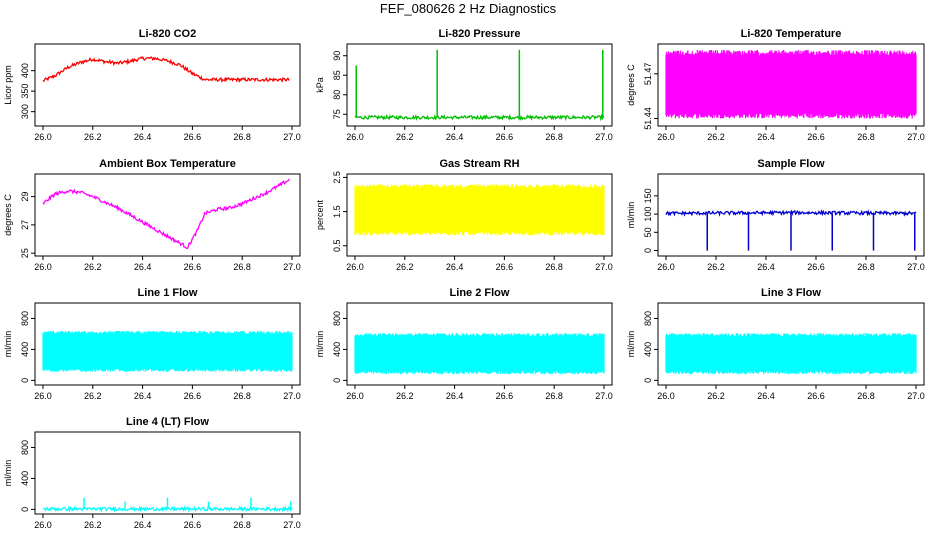  Describe the element at coordinates (25, 253) in the screenshot. I see `ambient-box-temperature-ytick-label: 25` at that location.